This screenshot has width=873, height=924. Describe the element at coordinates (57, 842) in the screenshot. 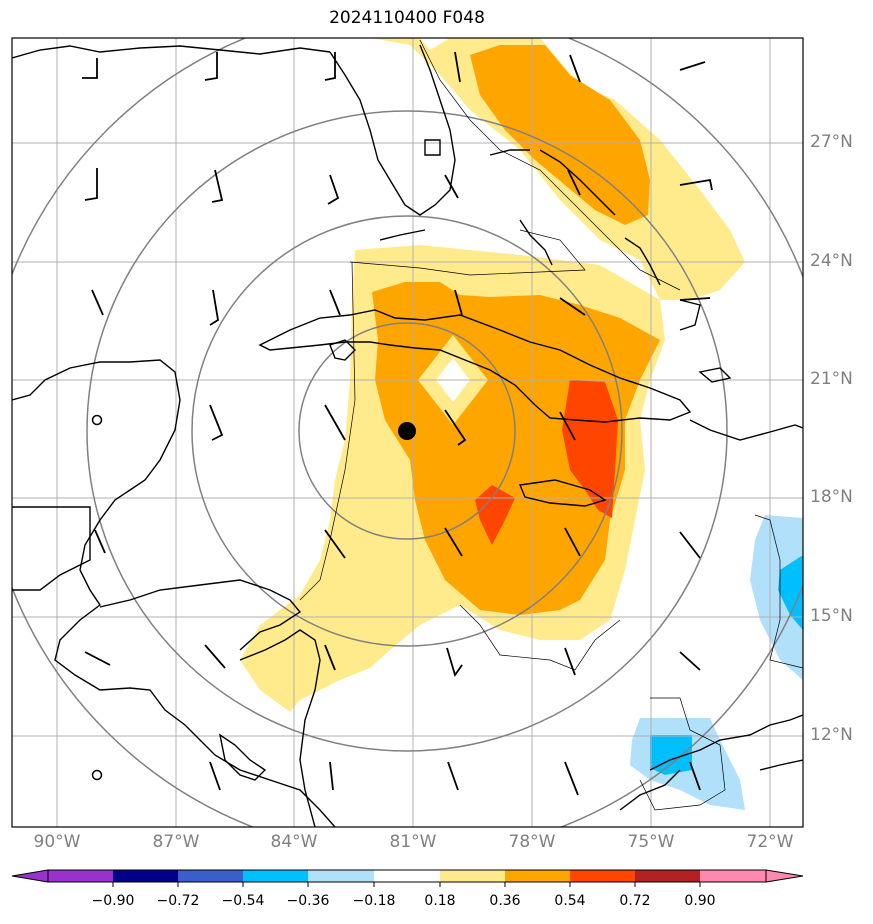

I see `lon-label: 90°W` at that location.